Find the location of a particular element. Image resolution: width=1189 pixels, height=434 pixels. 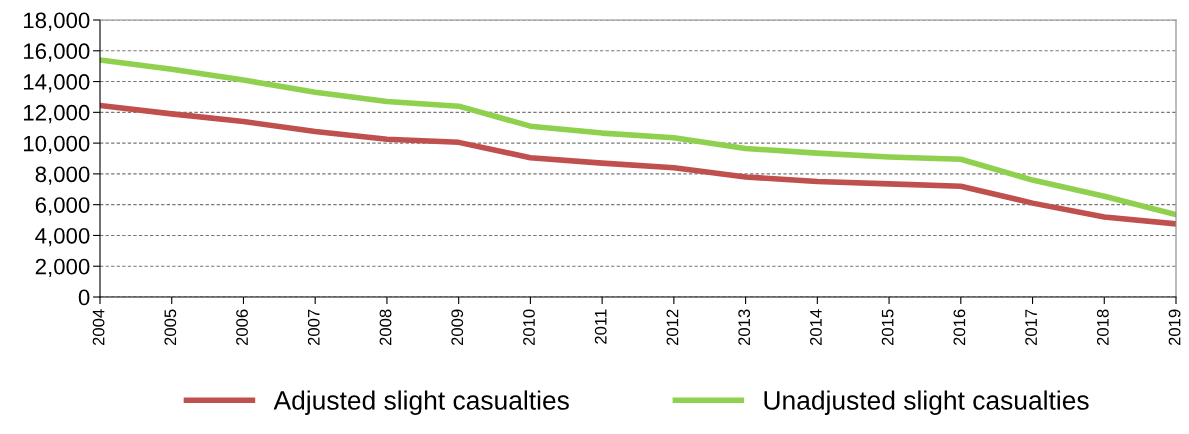

y-tick-label: 2,000 is located at coordinates (62, 268).